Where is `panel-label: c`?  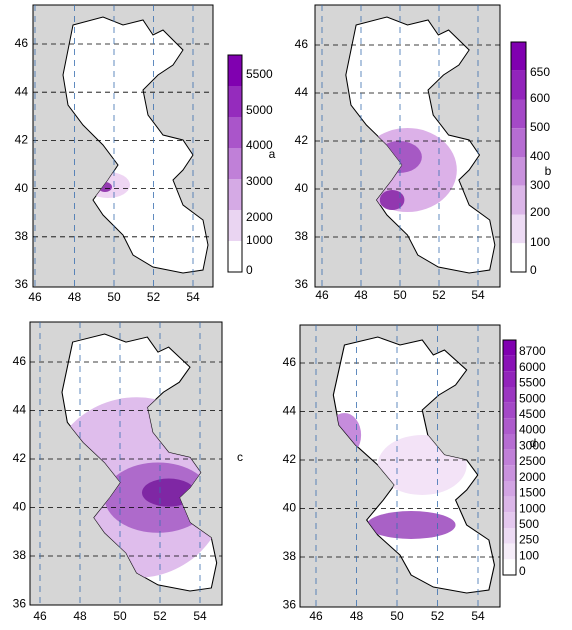 panel-label: c is located at coordinates (240, 457).